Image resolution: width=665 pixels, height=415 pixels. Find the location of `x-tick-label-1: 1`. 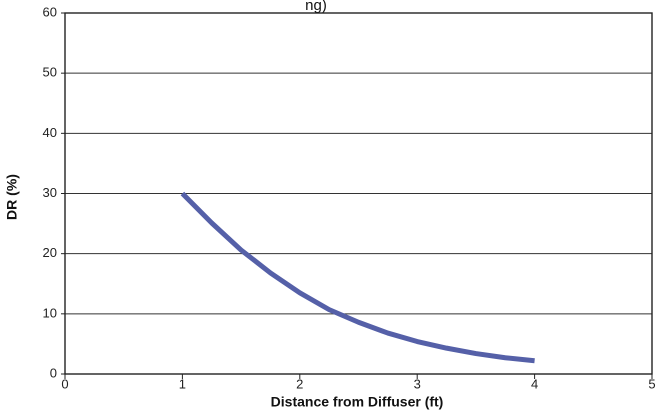

x-tick-label-1: 1 is located at coordinates (182, 383).